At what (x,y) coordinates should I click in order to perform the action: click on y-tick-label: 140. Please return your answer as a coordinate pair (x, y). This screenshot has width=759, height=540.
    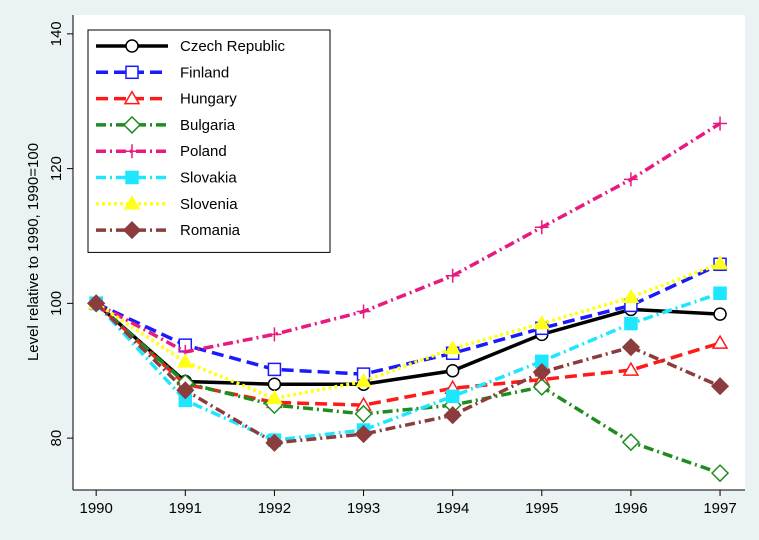
    Looking at the image, I should click on (56, 33).